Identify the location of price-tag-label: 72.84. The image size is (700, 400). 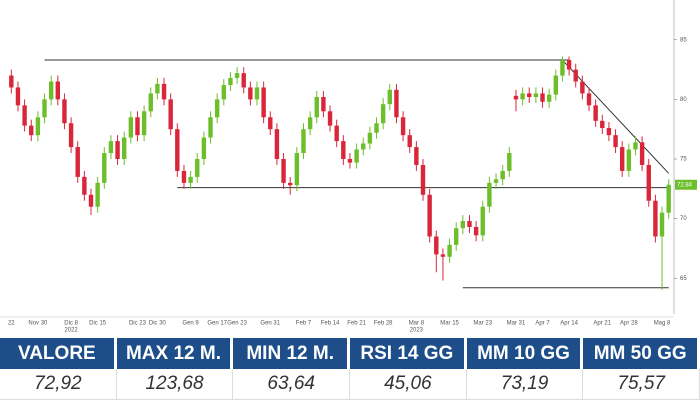
(685, 185).